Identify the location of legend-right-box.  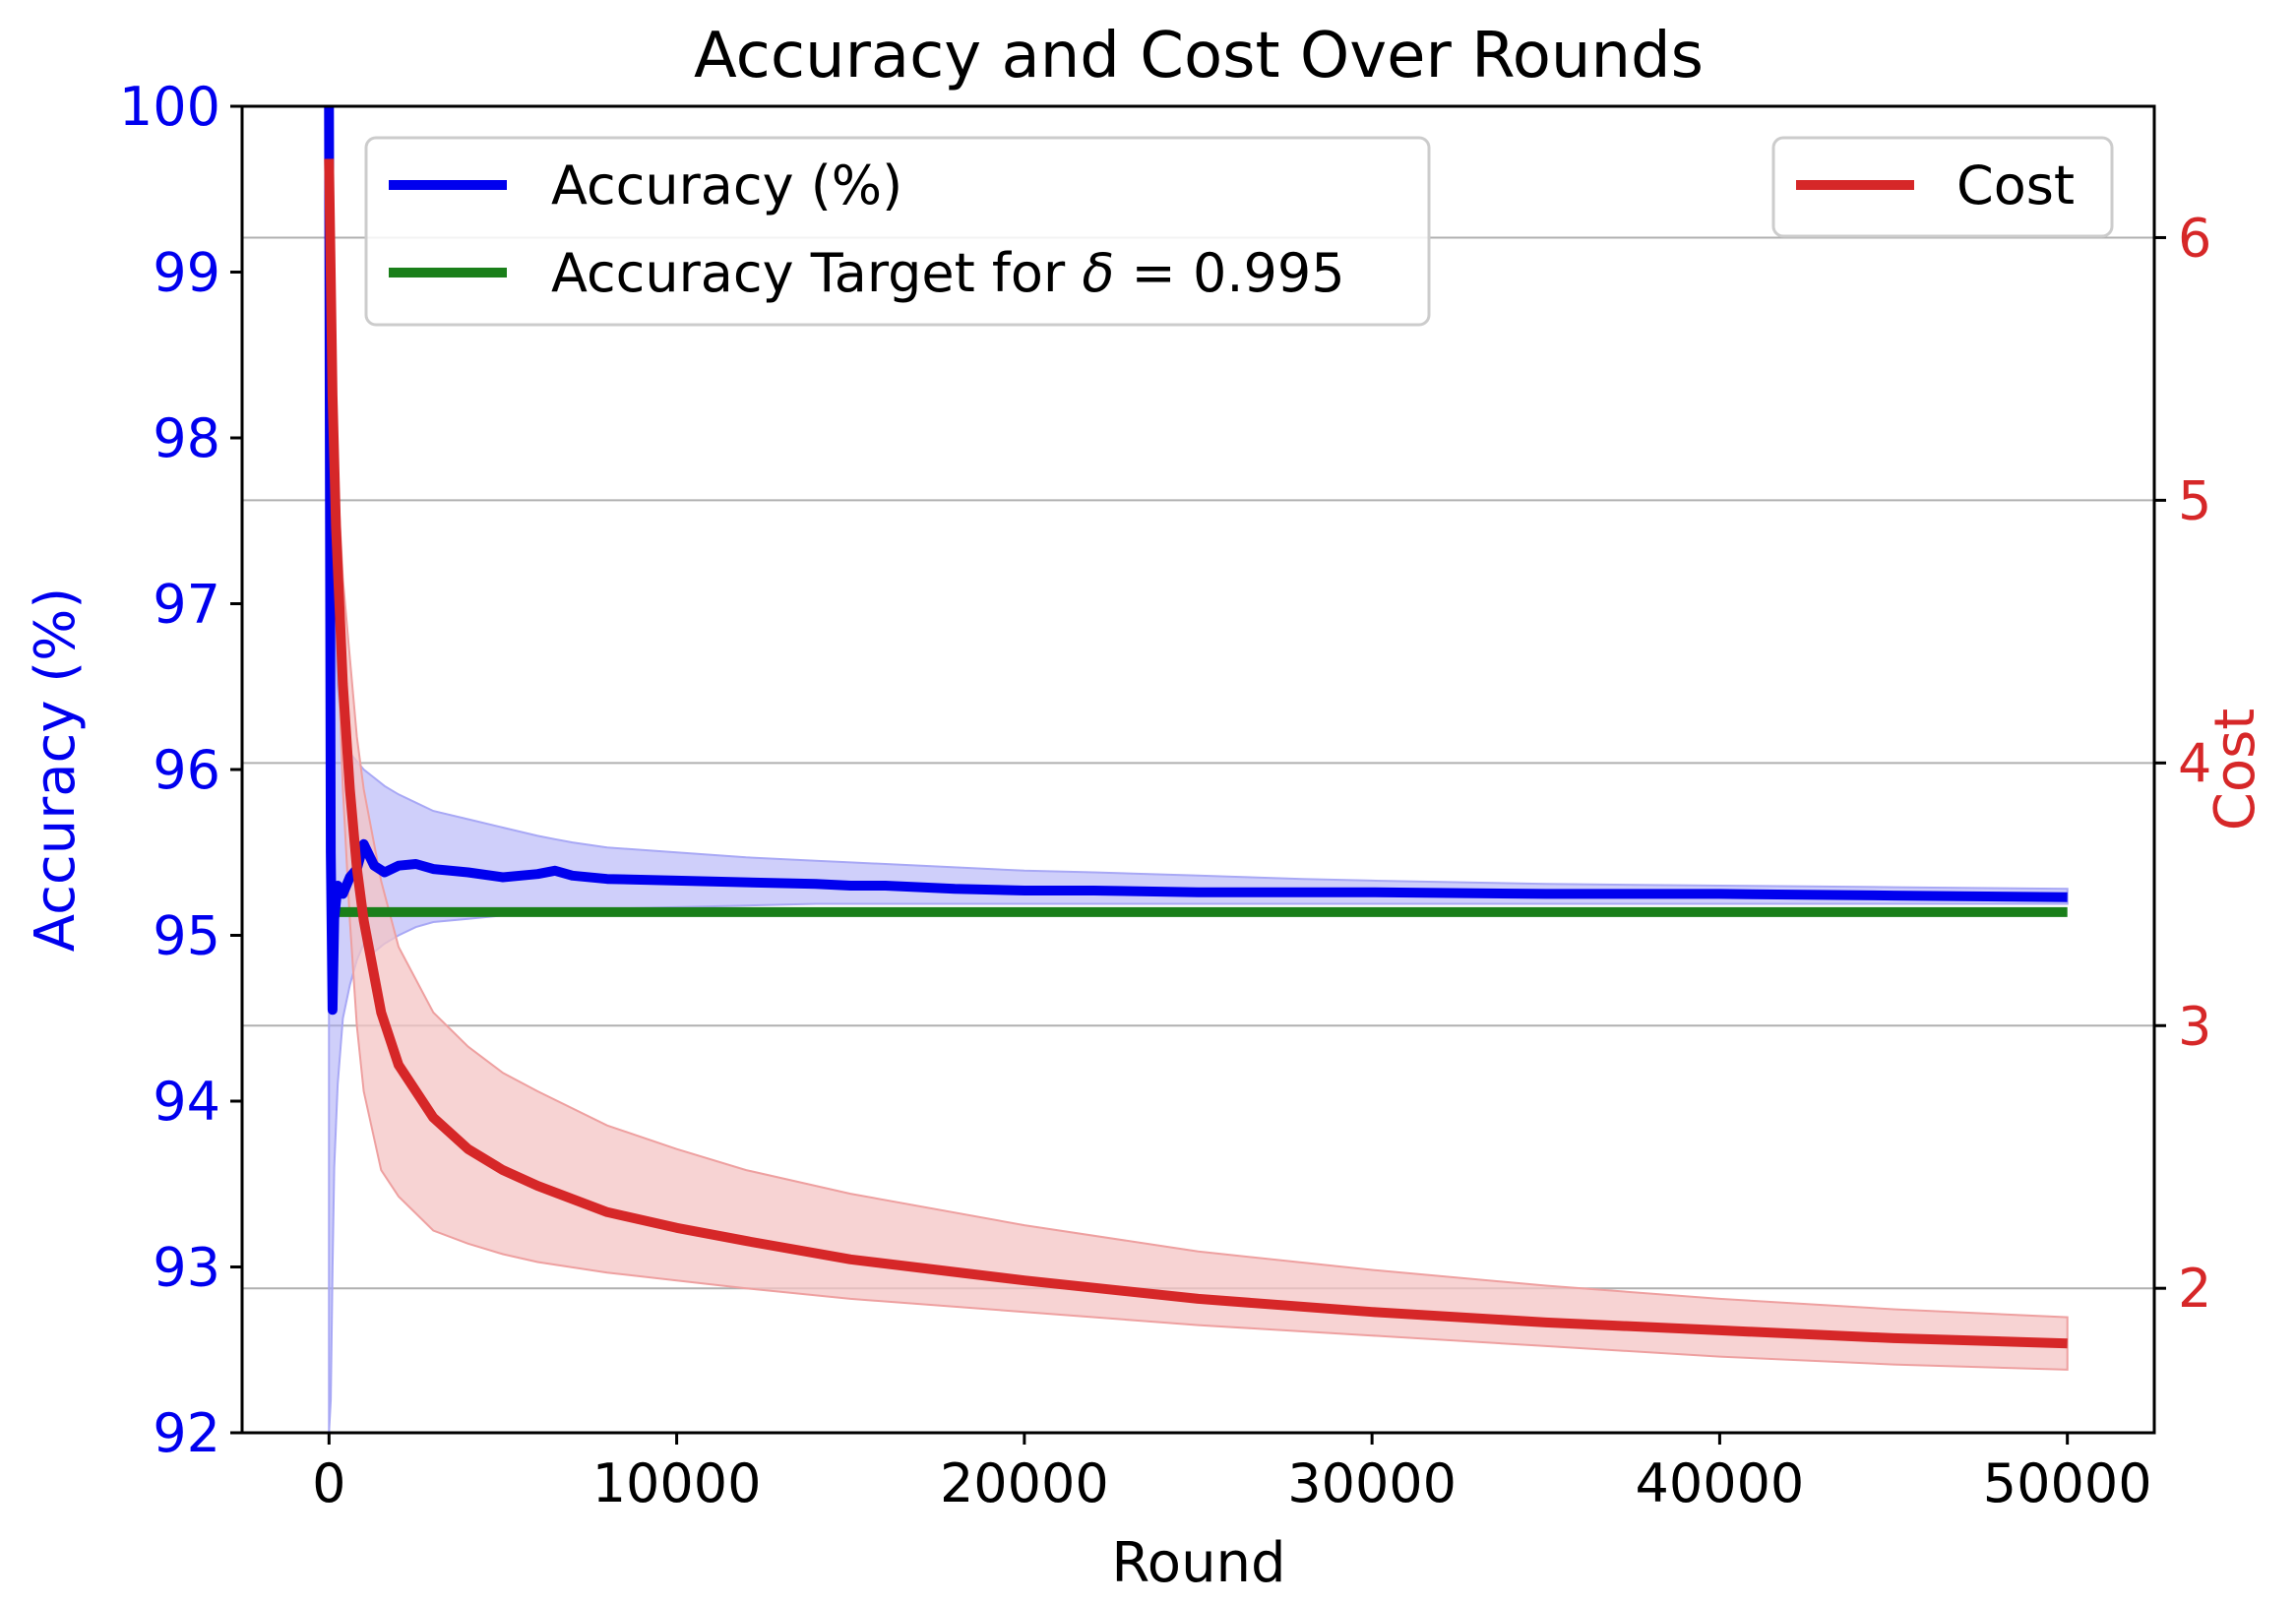
(1943, 187).